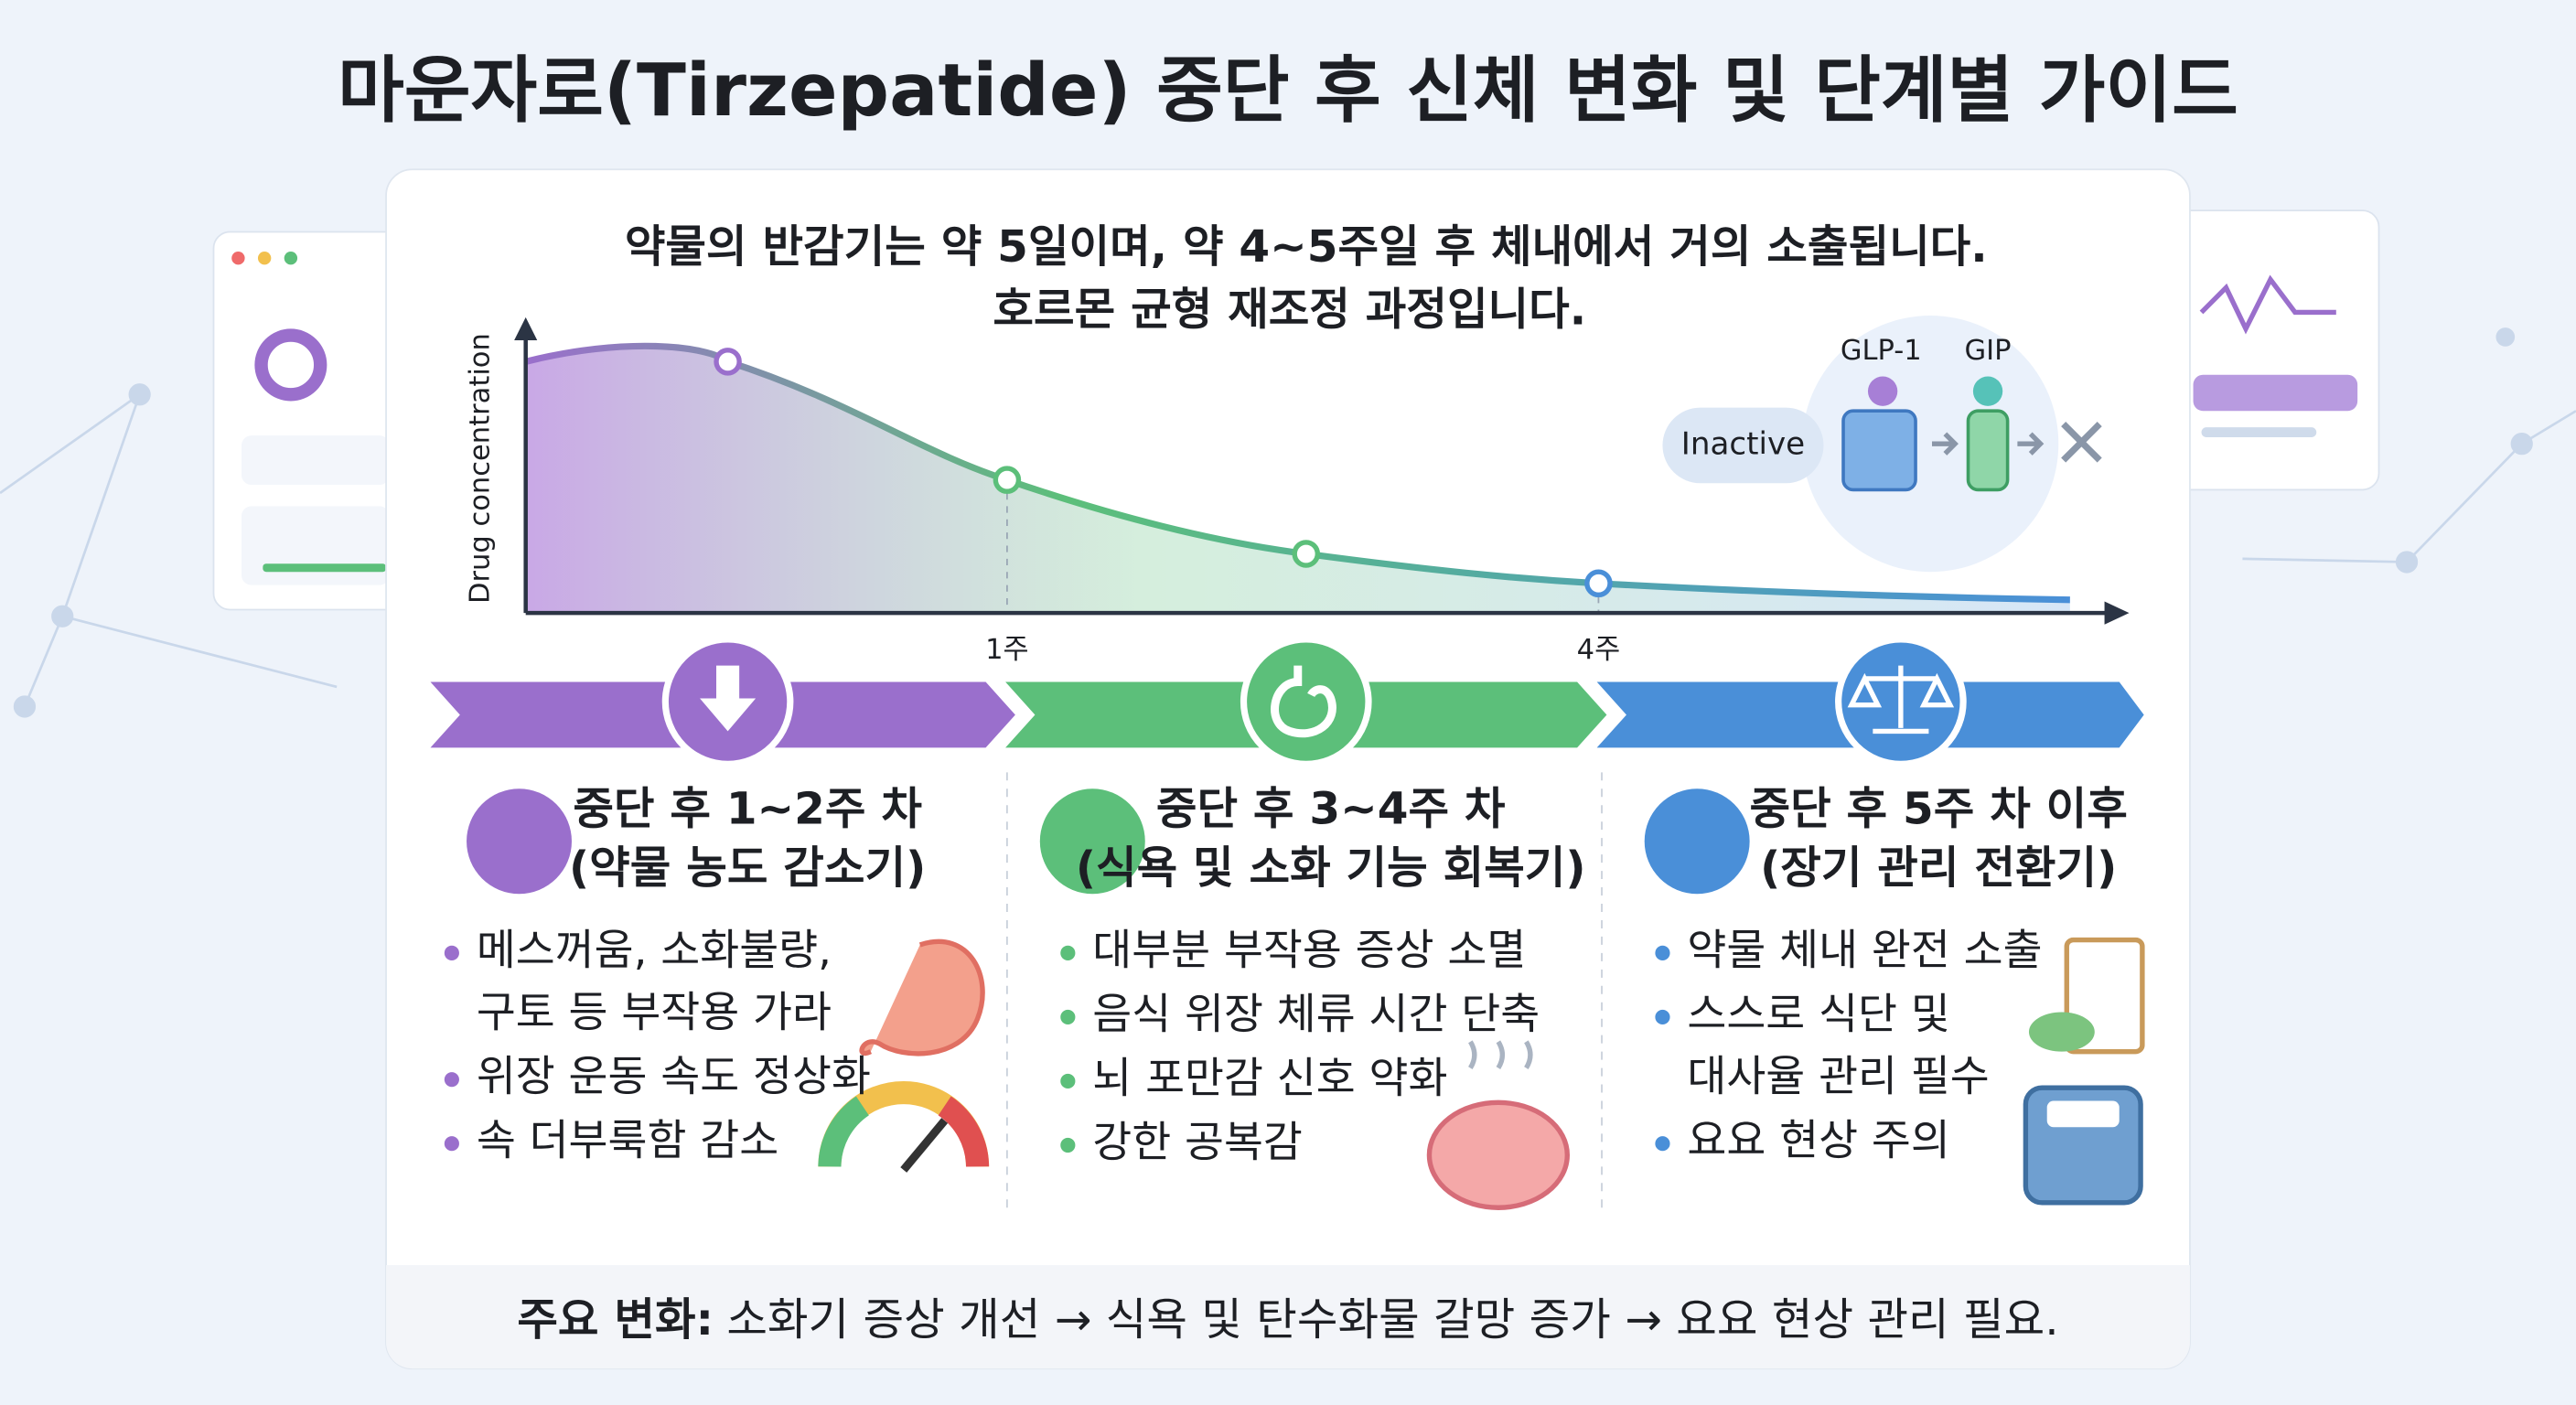  Describe the element at coordinates (1838, 1077) in the screenshot. I see `stage-item: 대사율 관리 필수` at that location.